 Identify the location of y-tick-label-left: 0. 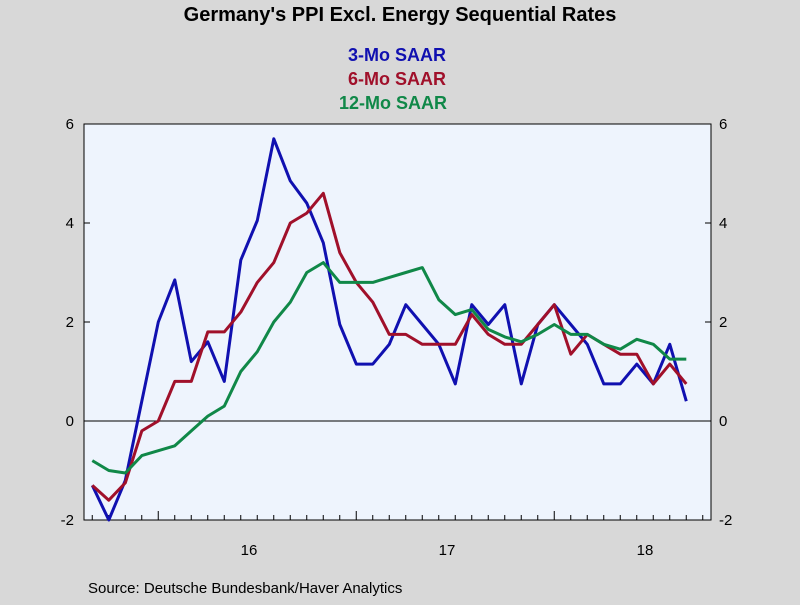
(70, 421).